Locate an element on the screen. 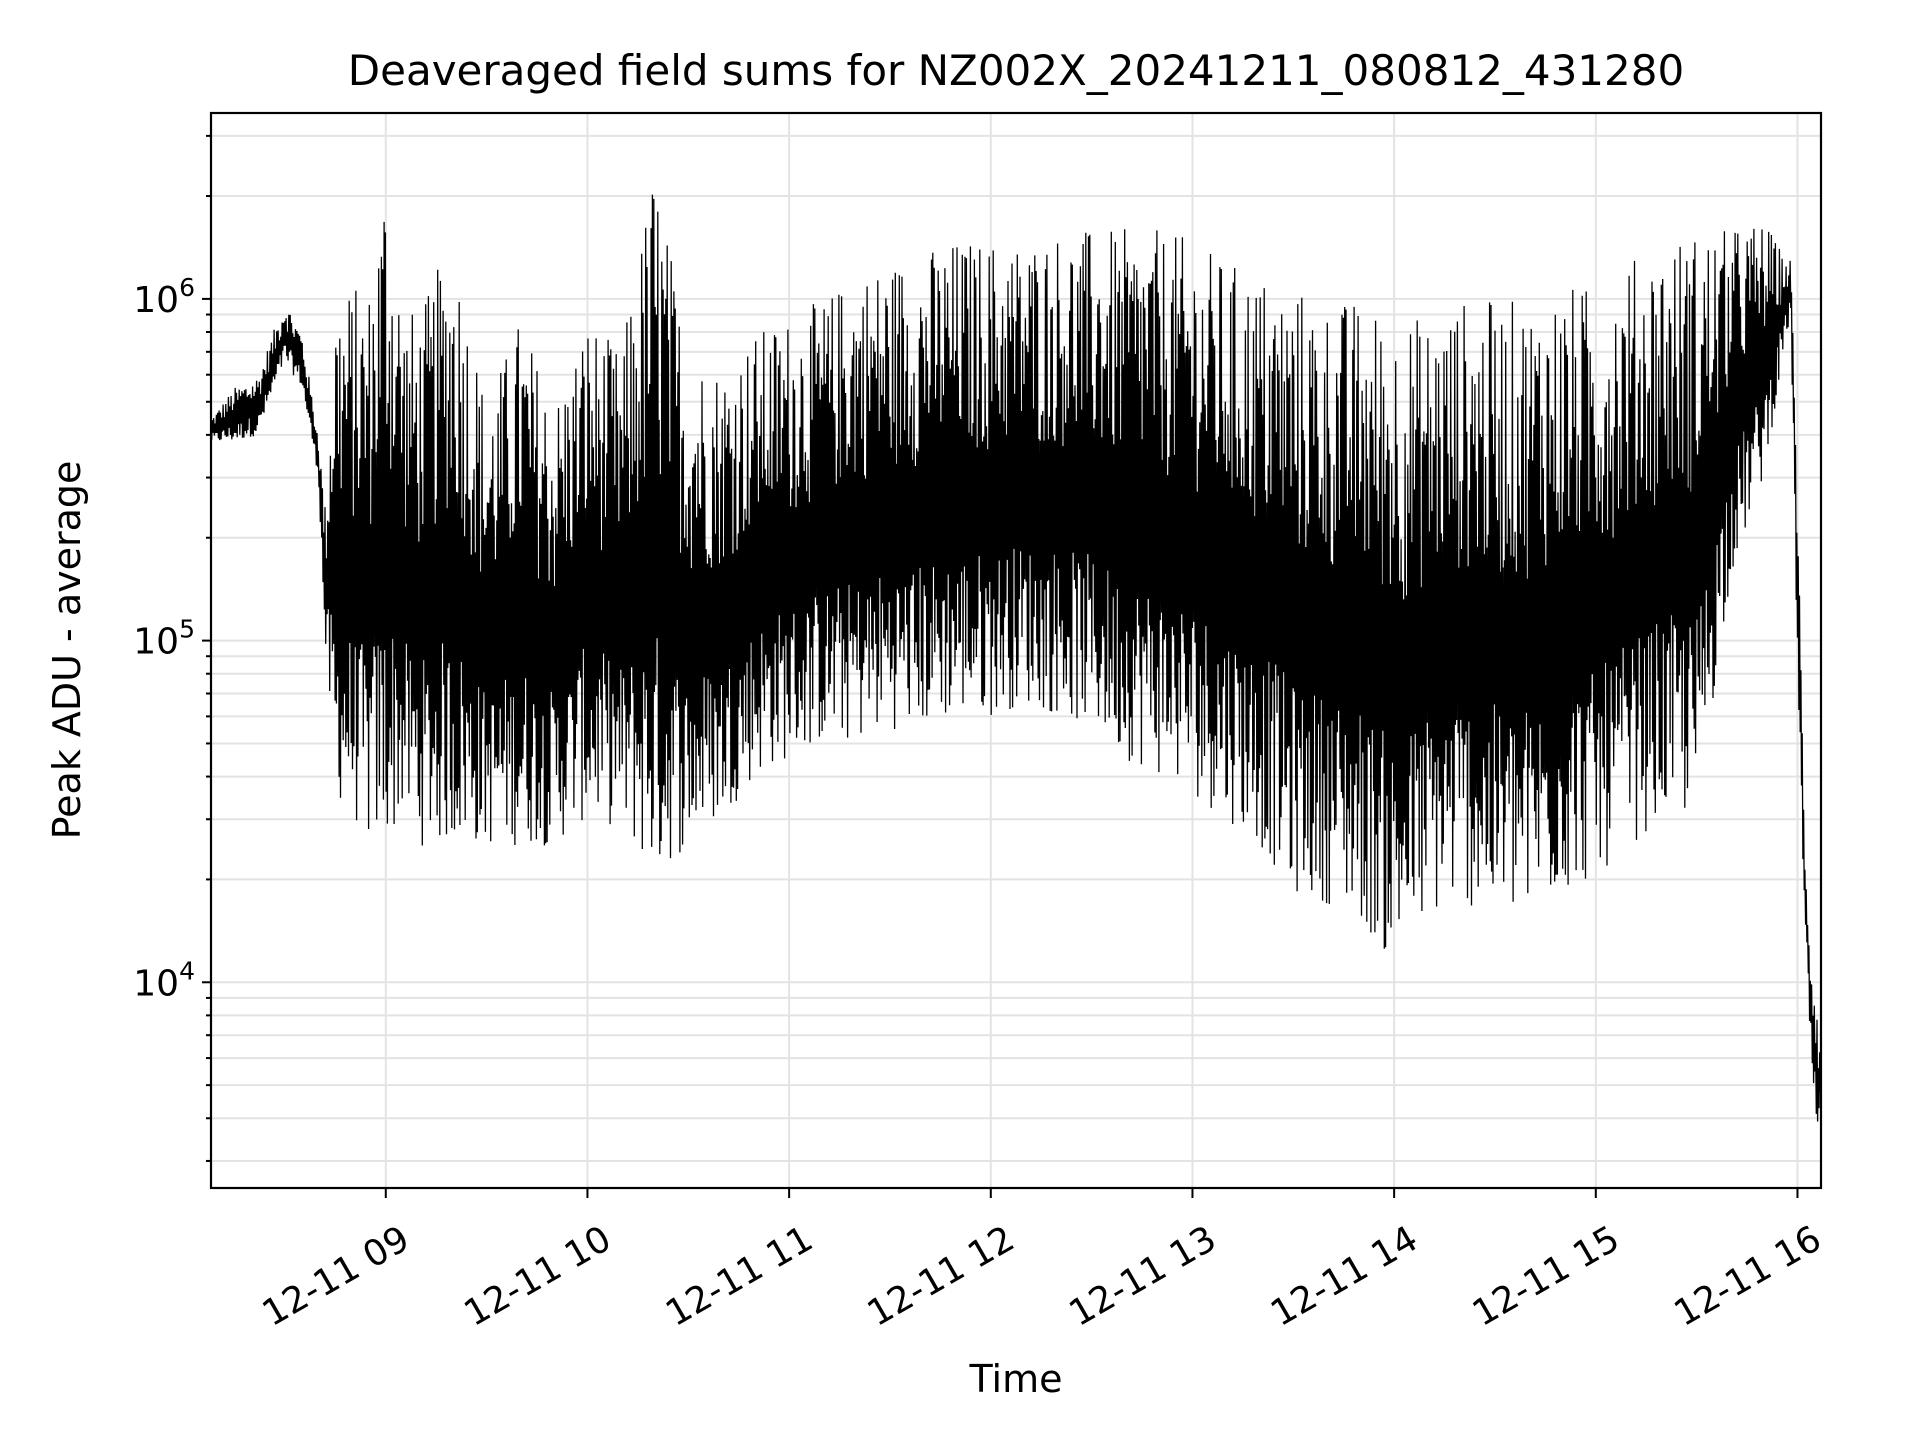  y-tick-label: 10⁴ is located at coordinates (164, 980).